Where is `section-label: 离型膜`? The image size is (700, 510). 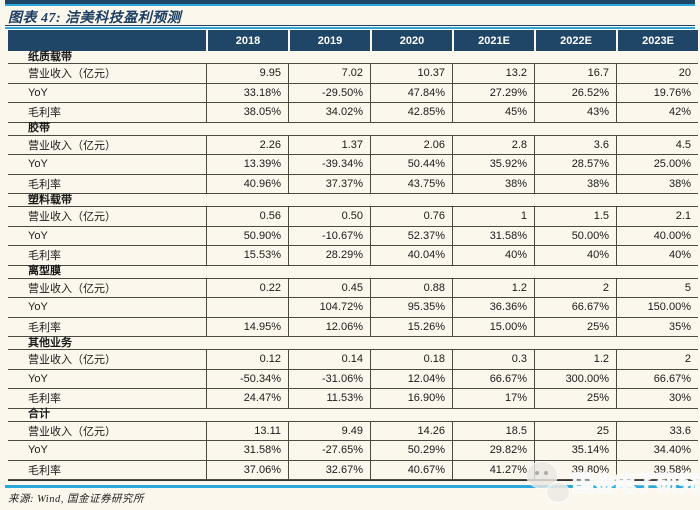
section-label: 离型膜 is located at coordinates (44, 271).